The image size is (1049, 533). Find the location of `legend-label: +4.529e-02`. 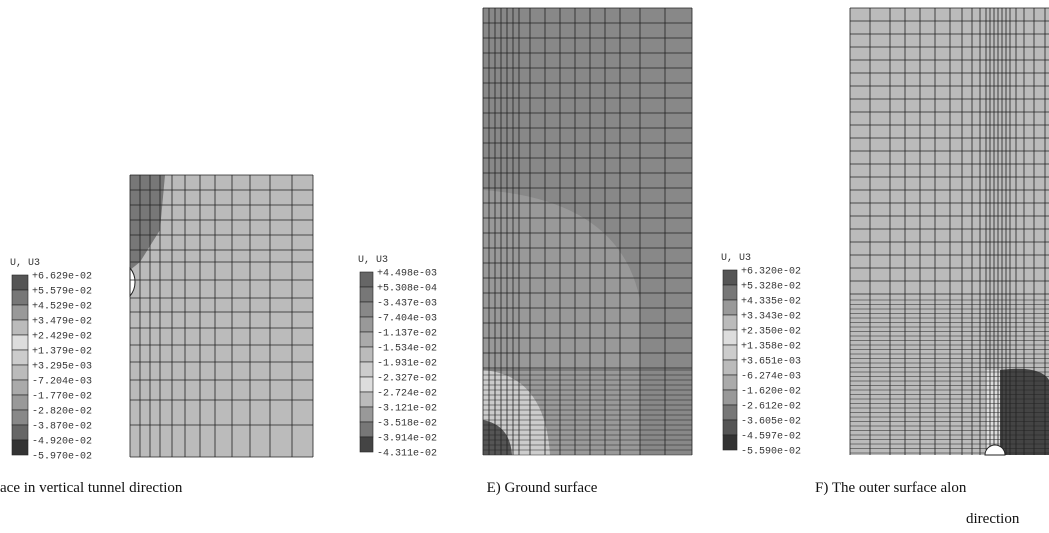

legend-label: +4.529e-02 is located at coordinates (62, 307).